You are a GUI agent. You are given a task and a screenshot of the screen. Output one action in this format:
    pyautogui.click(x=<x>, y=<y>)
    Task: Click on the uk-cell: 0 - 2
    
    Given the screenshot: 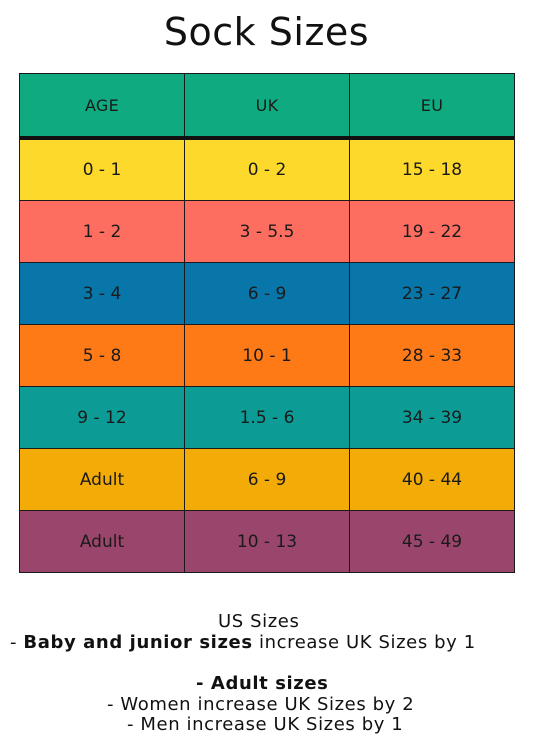 What is the action you would take?
    pyautogui.click(x=266, y=170)
    